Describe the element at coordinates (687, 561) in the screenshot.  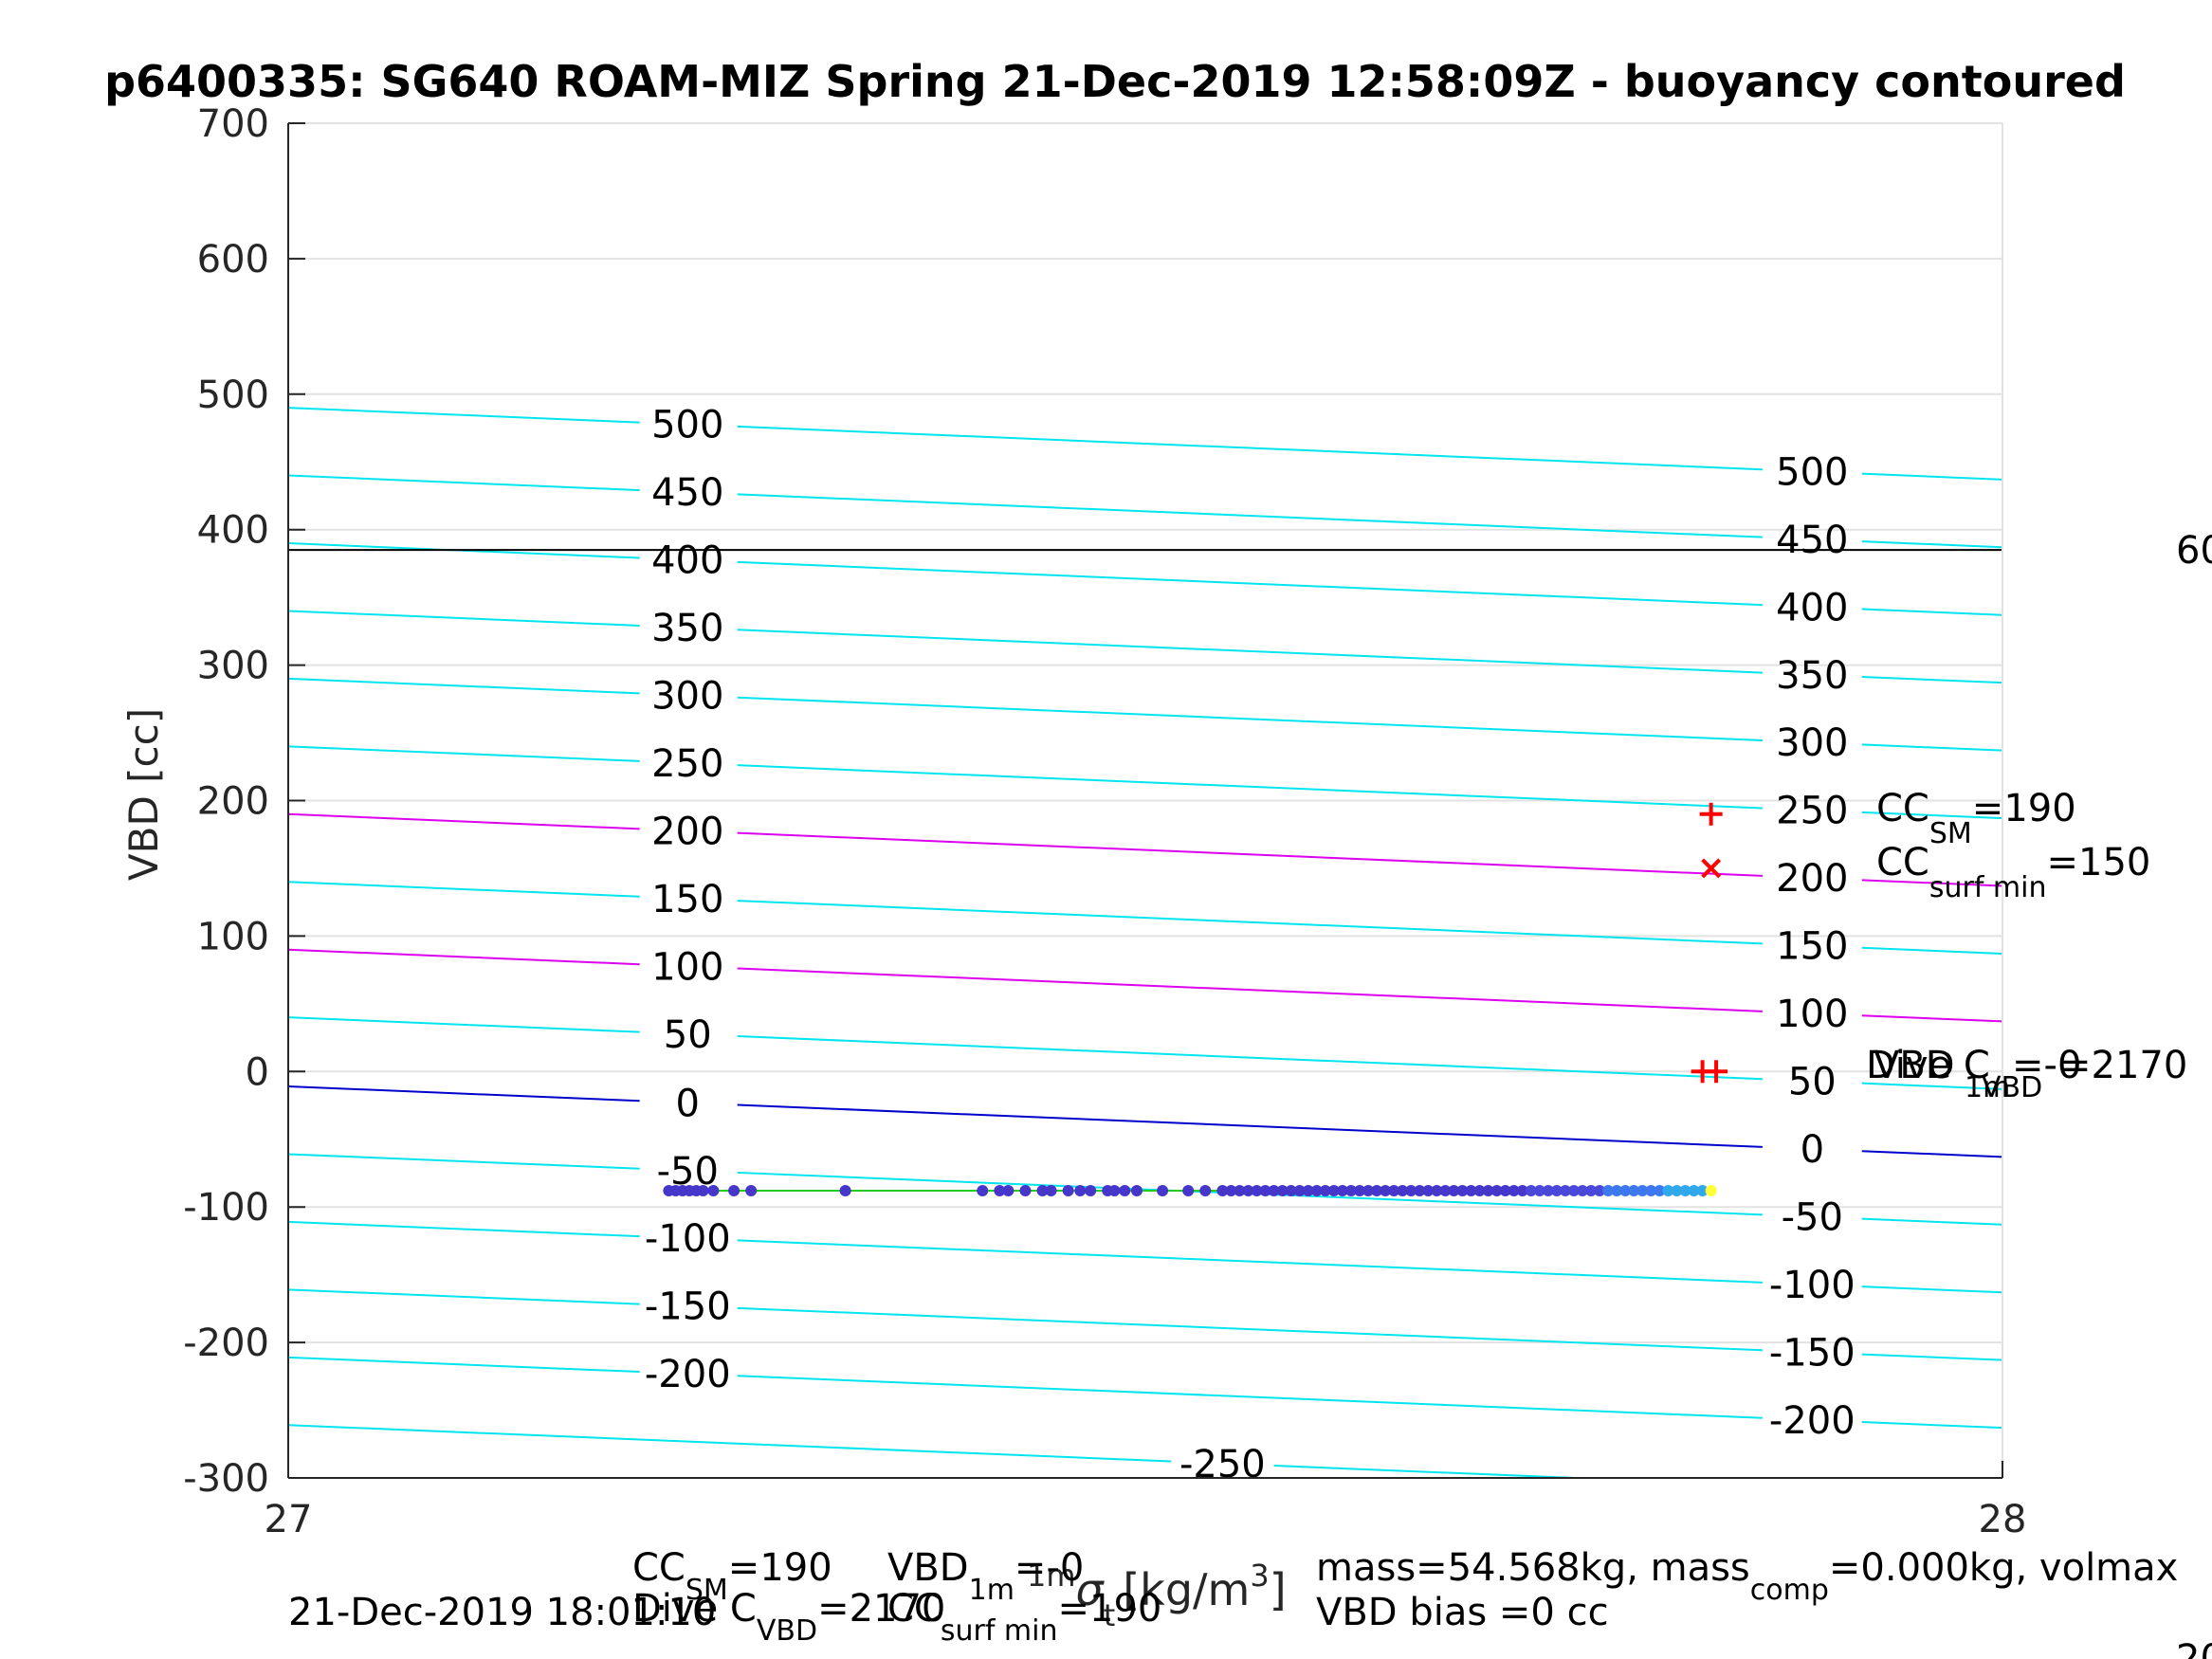
I see `contour-label: 400` at that location.